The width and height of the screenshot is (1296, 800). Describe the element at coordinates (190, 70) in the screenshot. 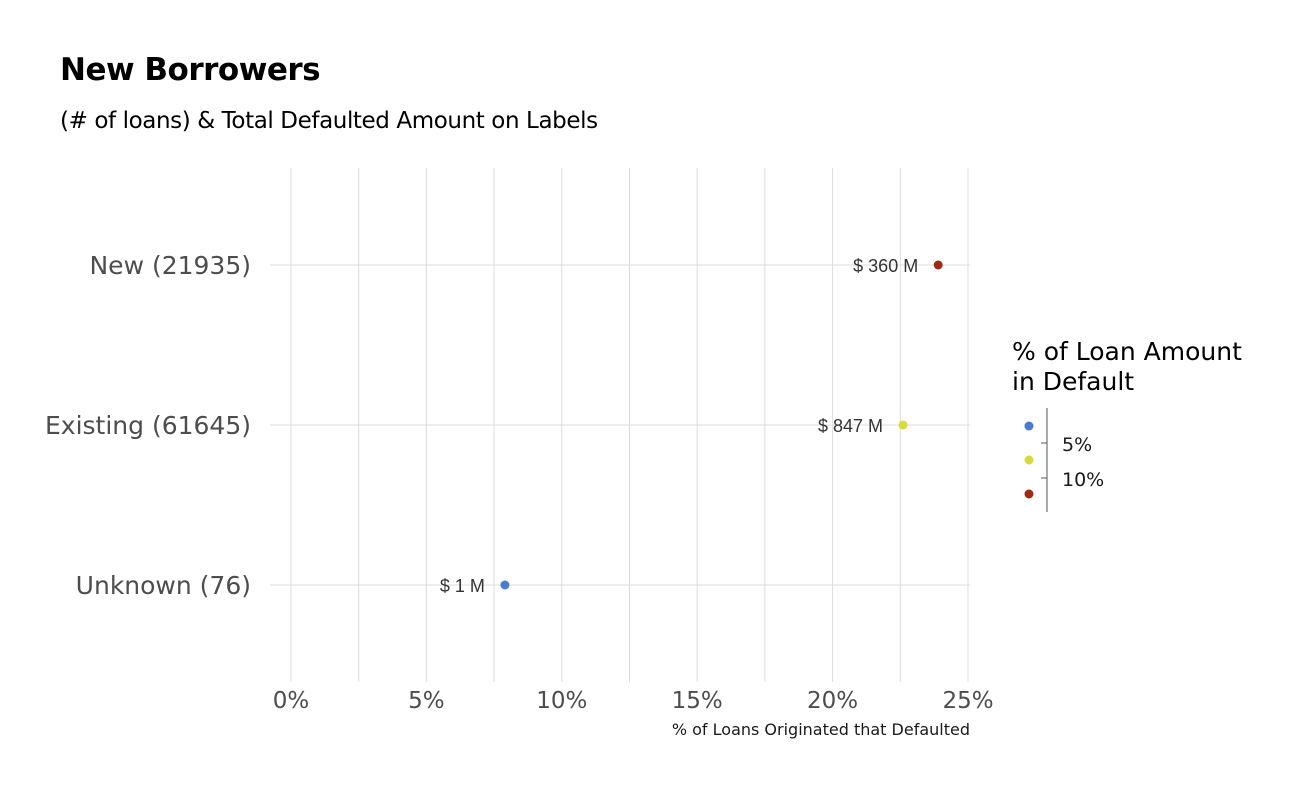

I see `chart-title: New Borrowers` at that location.